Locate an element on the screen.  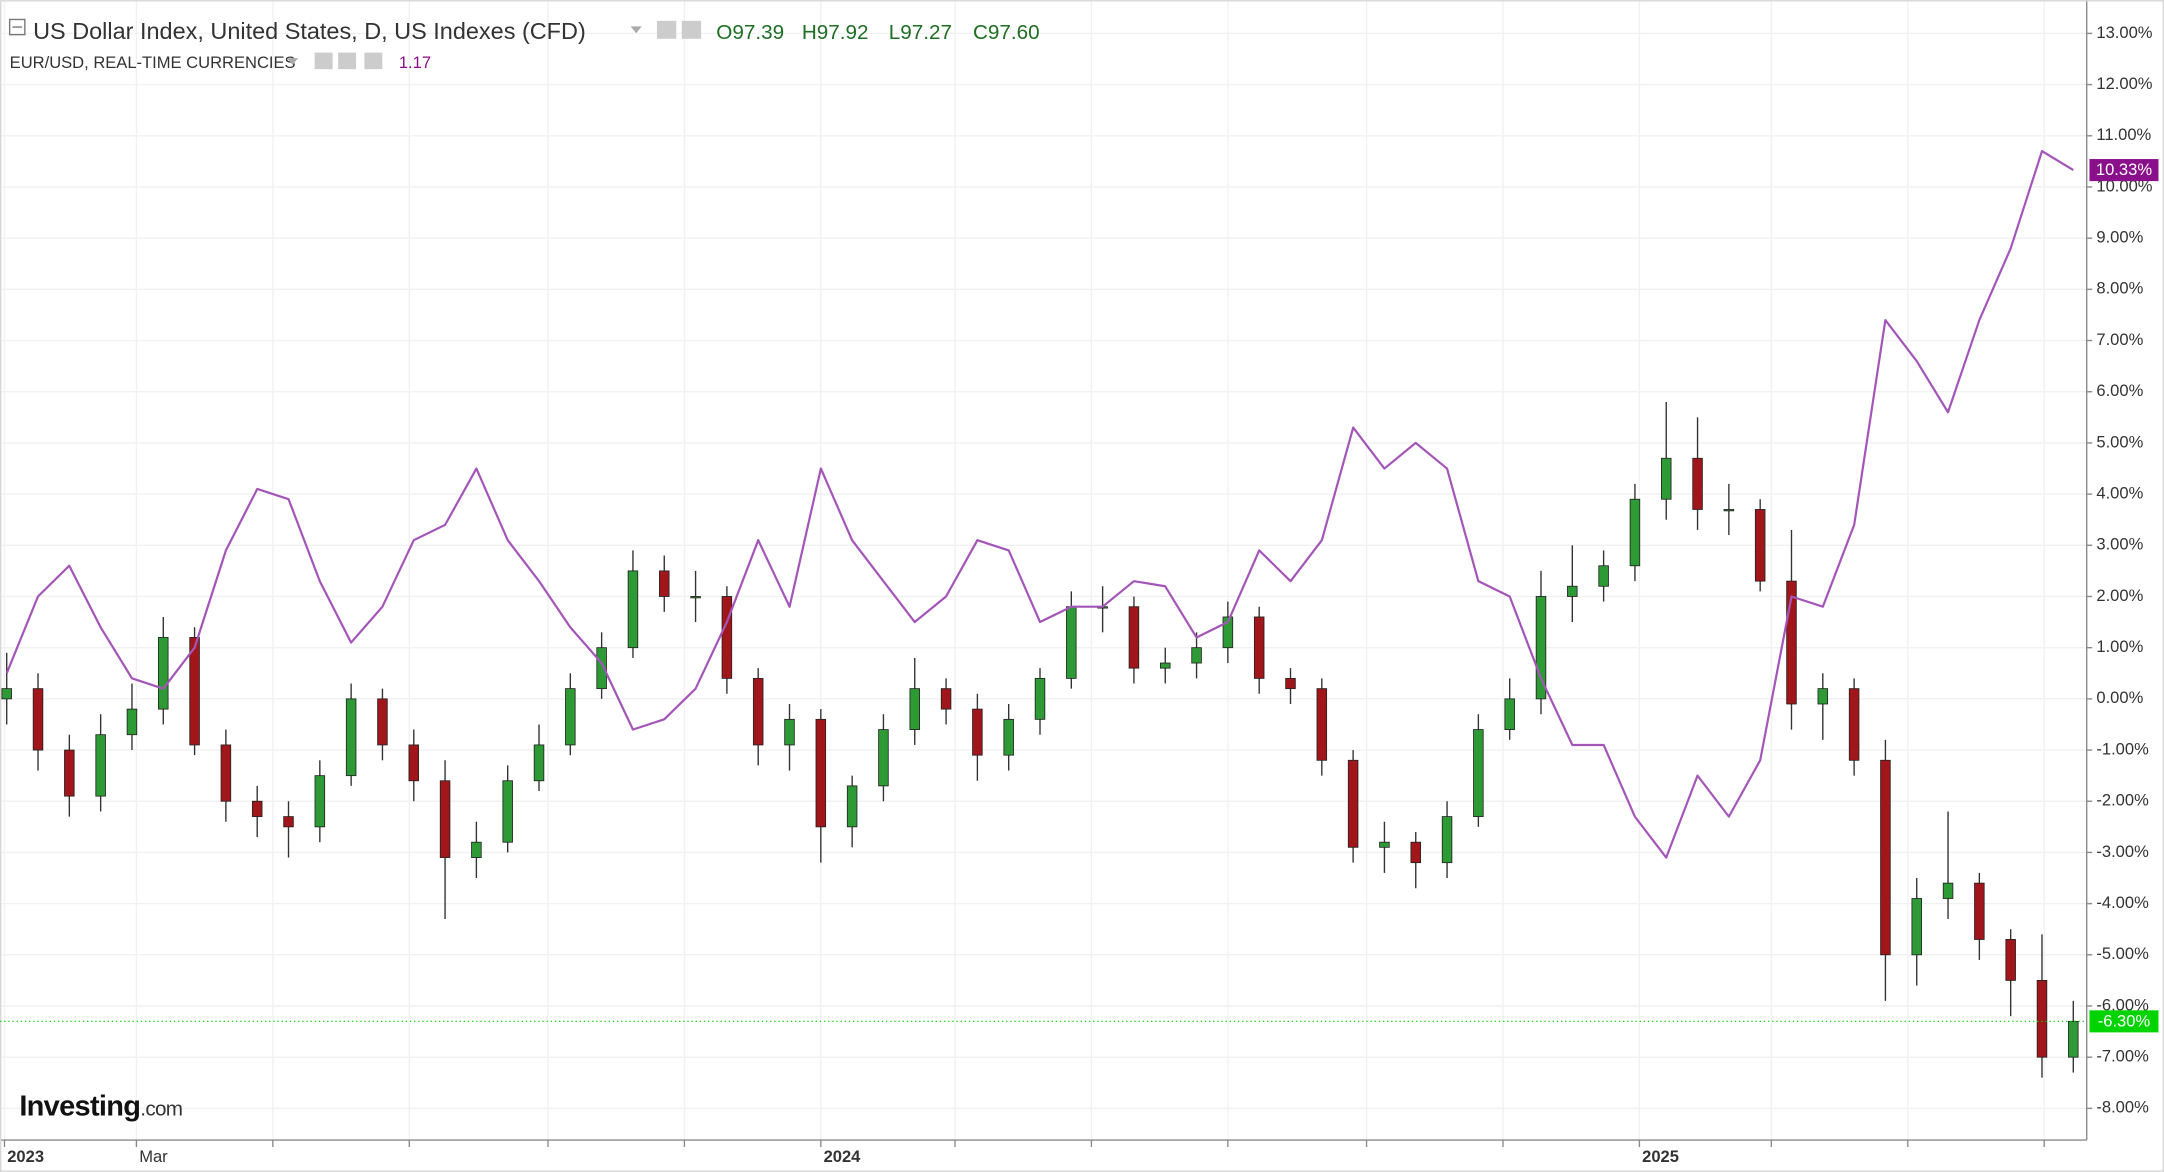
ohlc-high: H97.92 is located at coordinates (835, 32).